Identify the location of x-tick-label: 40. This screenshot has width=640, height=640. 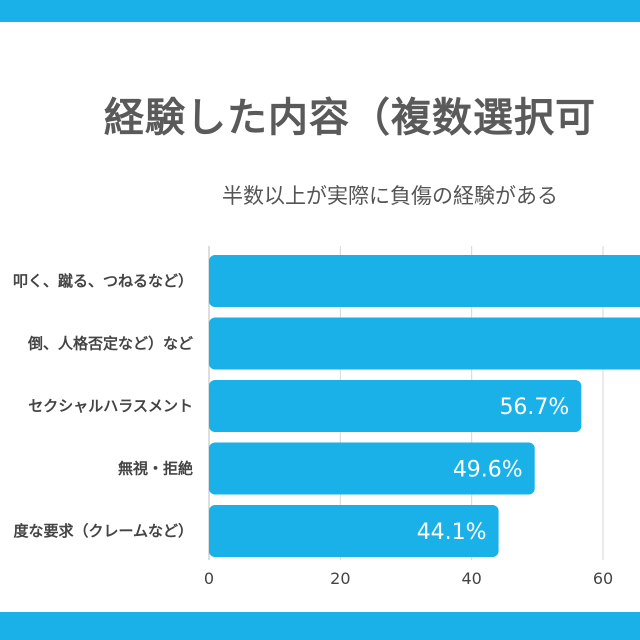
(471, 578).